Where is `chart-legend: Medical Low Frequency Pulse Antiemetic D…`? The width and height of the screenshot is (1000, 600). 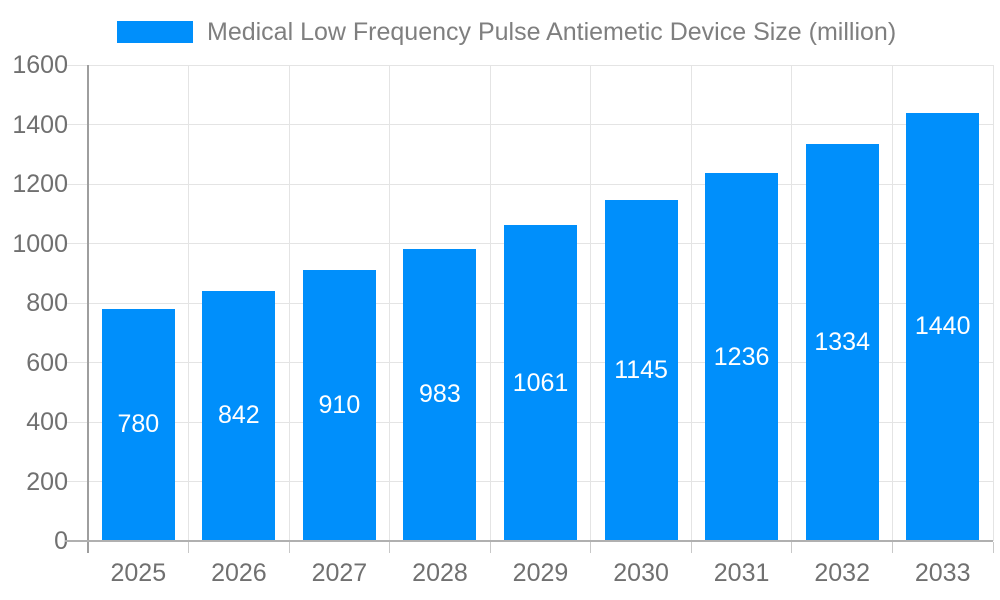 chart-legend: Medical Low Frequency Pulse Antiemetic D… is located at coordinates (506, 32).